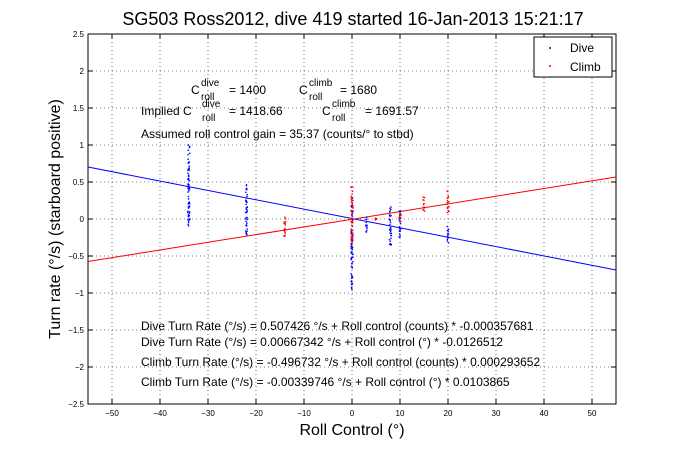 The width and height of the screenshot is (681, 454). I want to click on x-tick-label: −30, so click(208, 413).